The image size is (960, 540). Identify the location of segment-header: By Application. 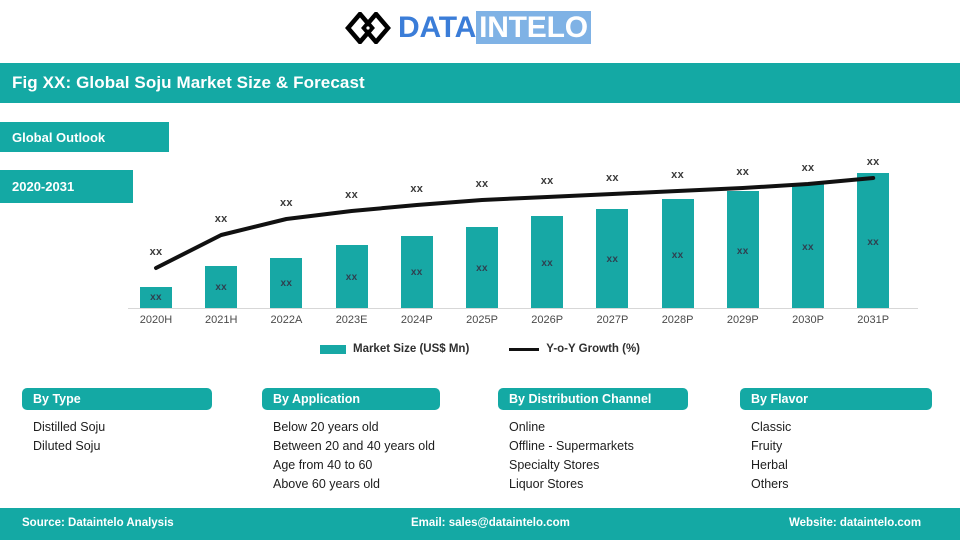
(351, 399).